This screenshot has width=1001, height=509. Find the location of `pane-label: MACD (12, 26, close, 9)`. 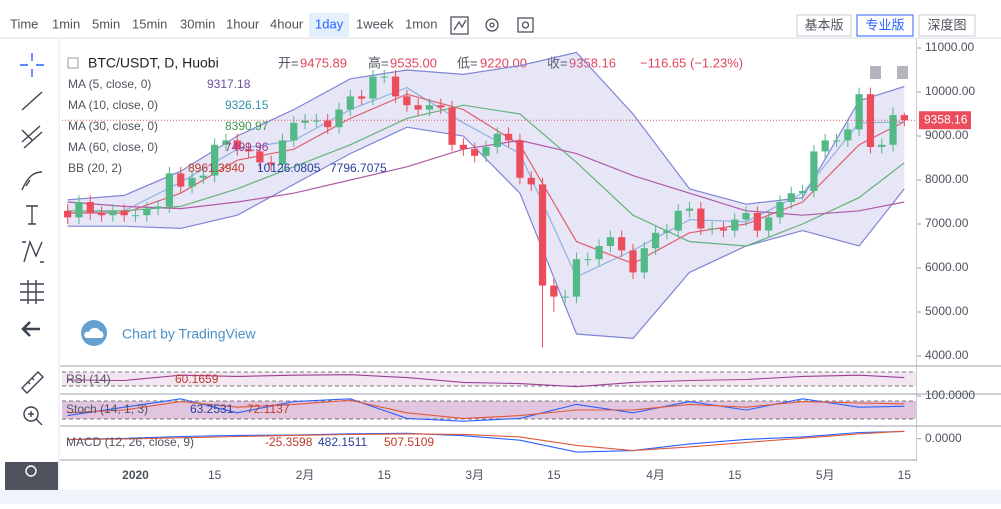

pane-label: MACD (12, 26, close, 9) is located at coordinates (130, 442).